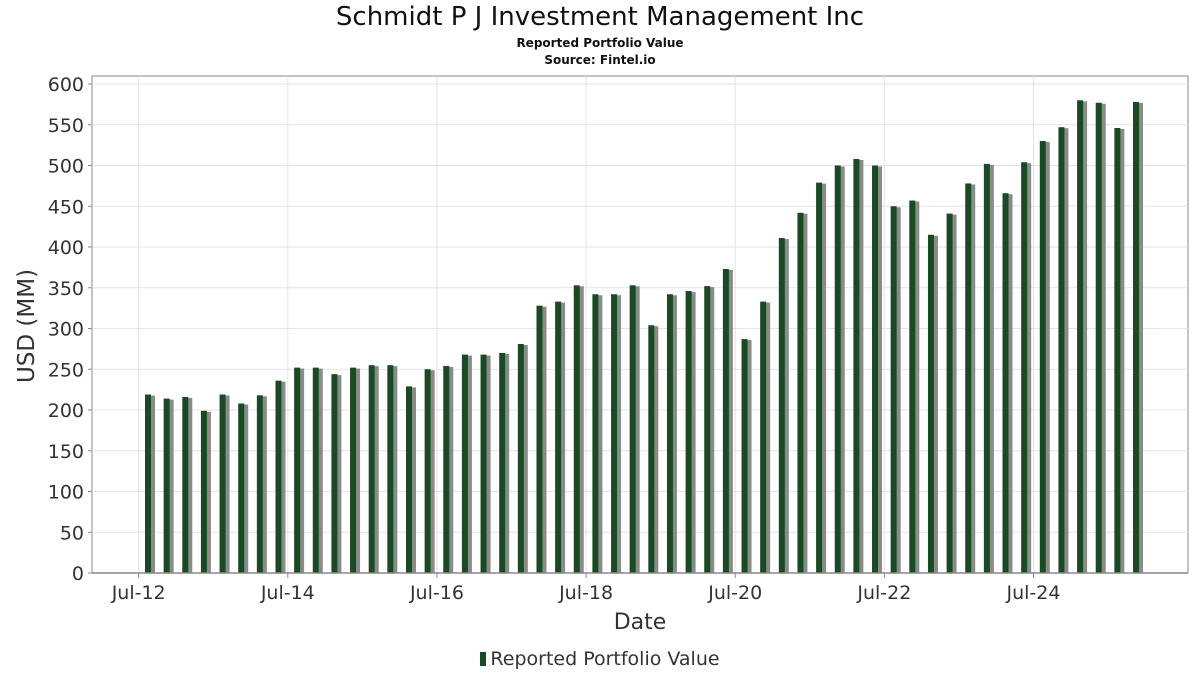 This screenshot has height=675, width=1200. What do you see at coordinates (66, 289) in the screenshot?
I see `y-tick-label: 350` at bounding box center [66, 289].